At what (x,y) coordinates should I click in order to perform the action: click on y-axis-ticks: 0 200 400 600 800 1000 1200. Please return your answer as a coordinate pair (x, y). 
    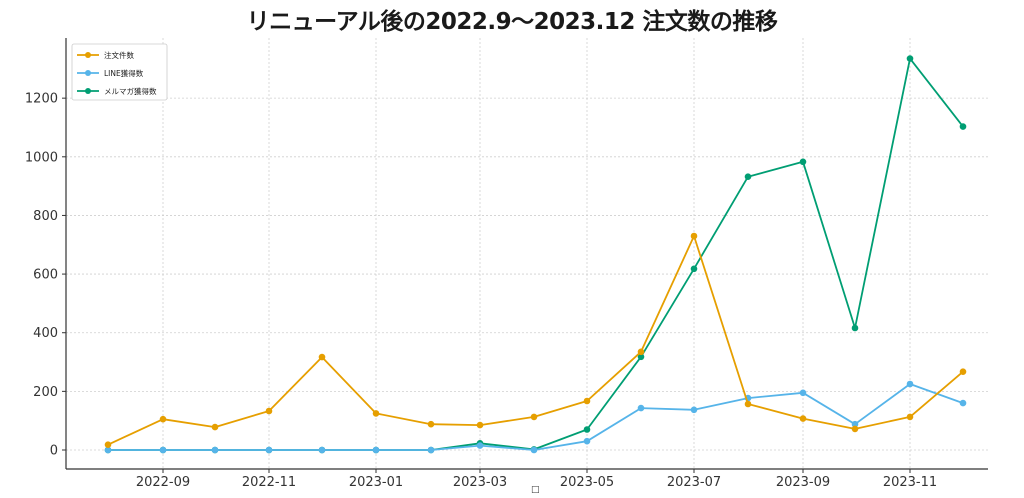
    Looking at the image, I should click on (45, 275).